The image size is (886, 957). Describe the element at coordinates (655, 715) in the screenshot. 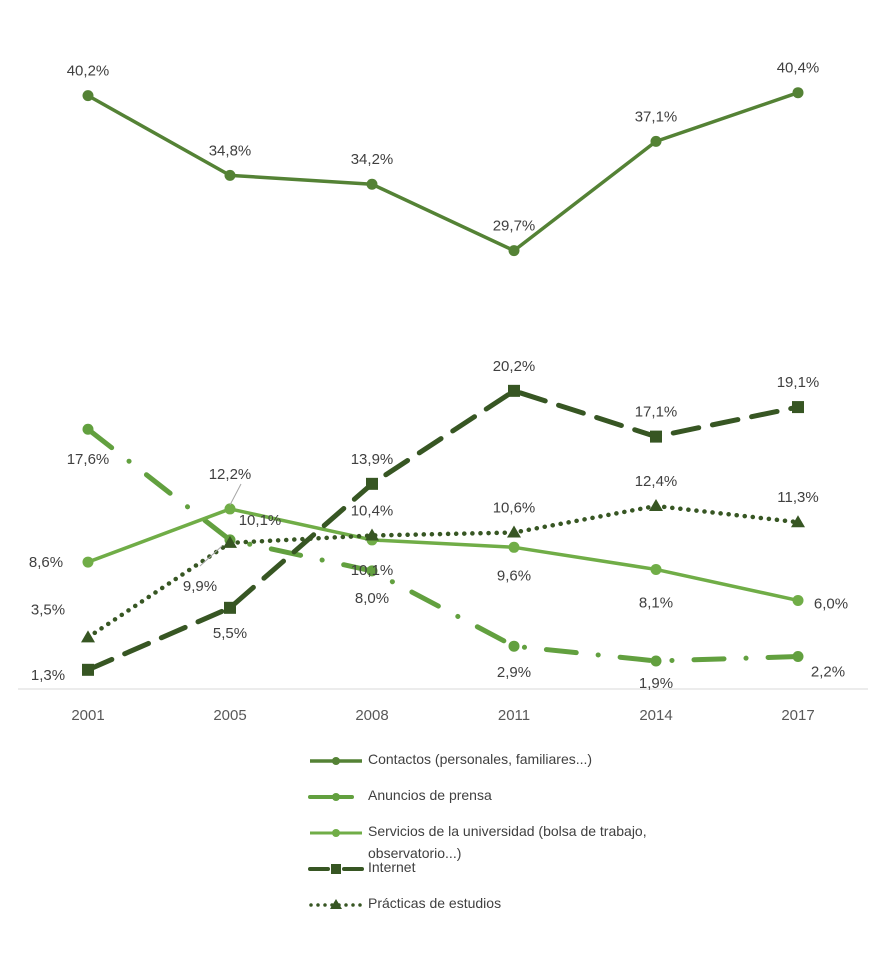

I see `x-tick-label: 2014` at that location.